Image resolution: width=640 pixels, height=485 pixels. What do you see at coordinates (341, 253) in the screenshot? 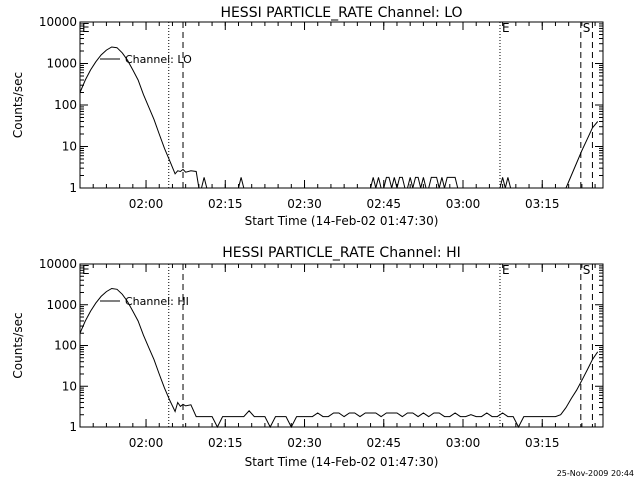
I see `chart-title: HESSI PARTICLE_RATE Channel: HI` at bounding box center [341, 253].